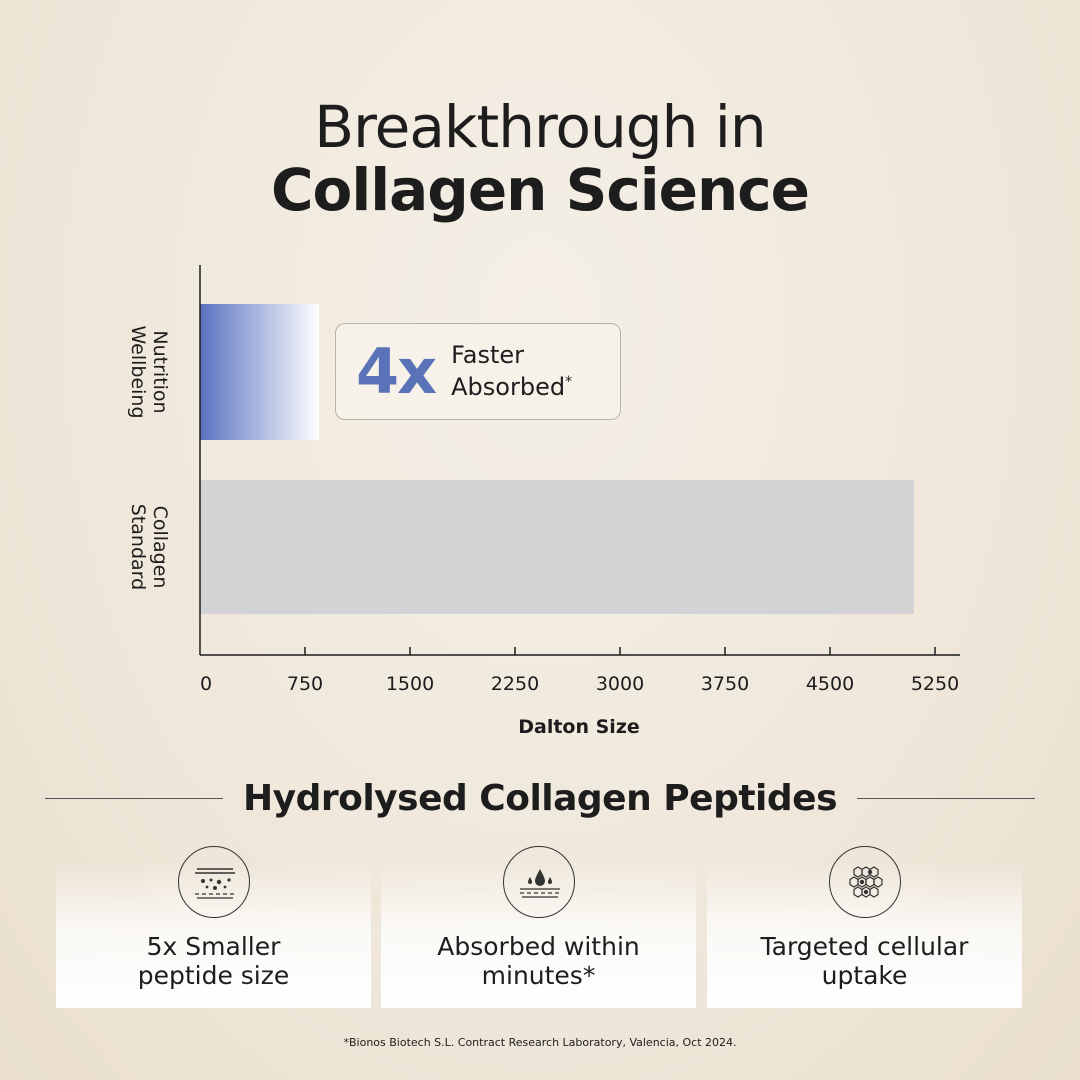  I want to click on bar-standard-collagen, so click(557, 547).